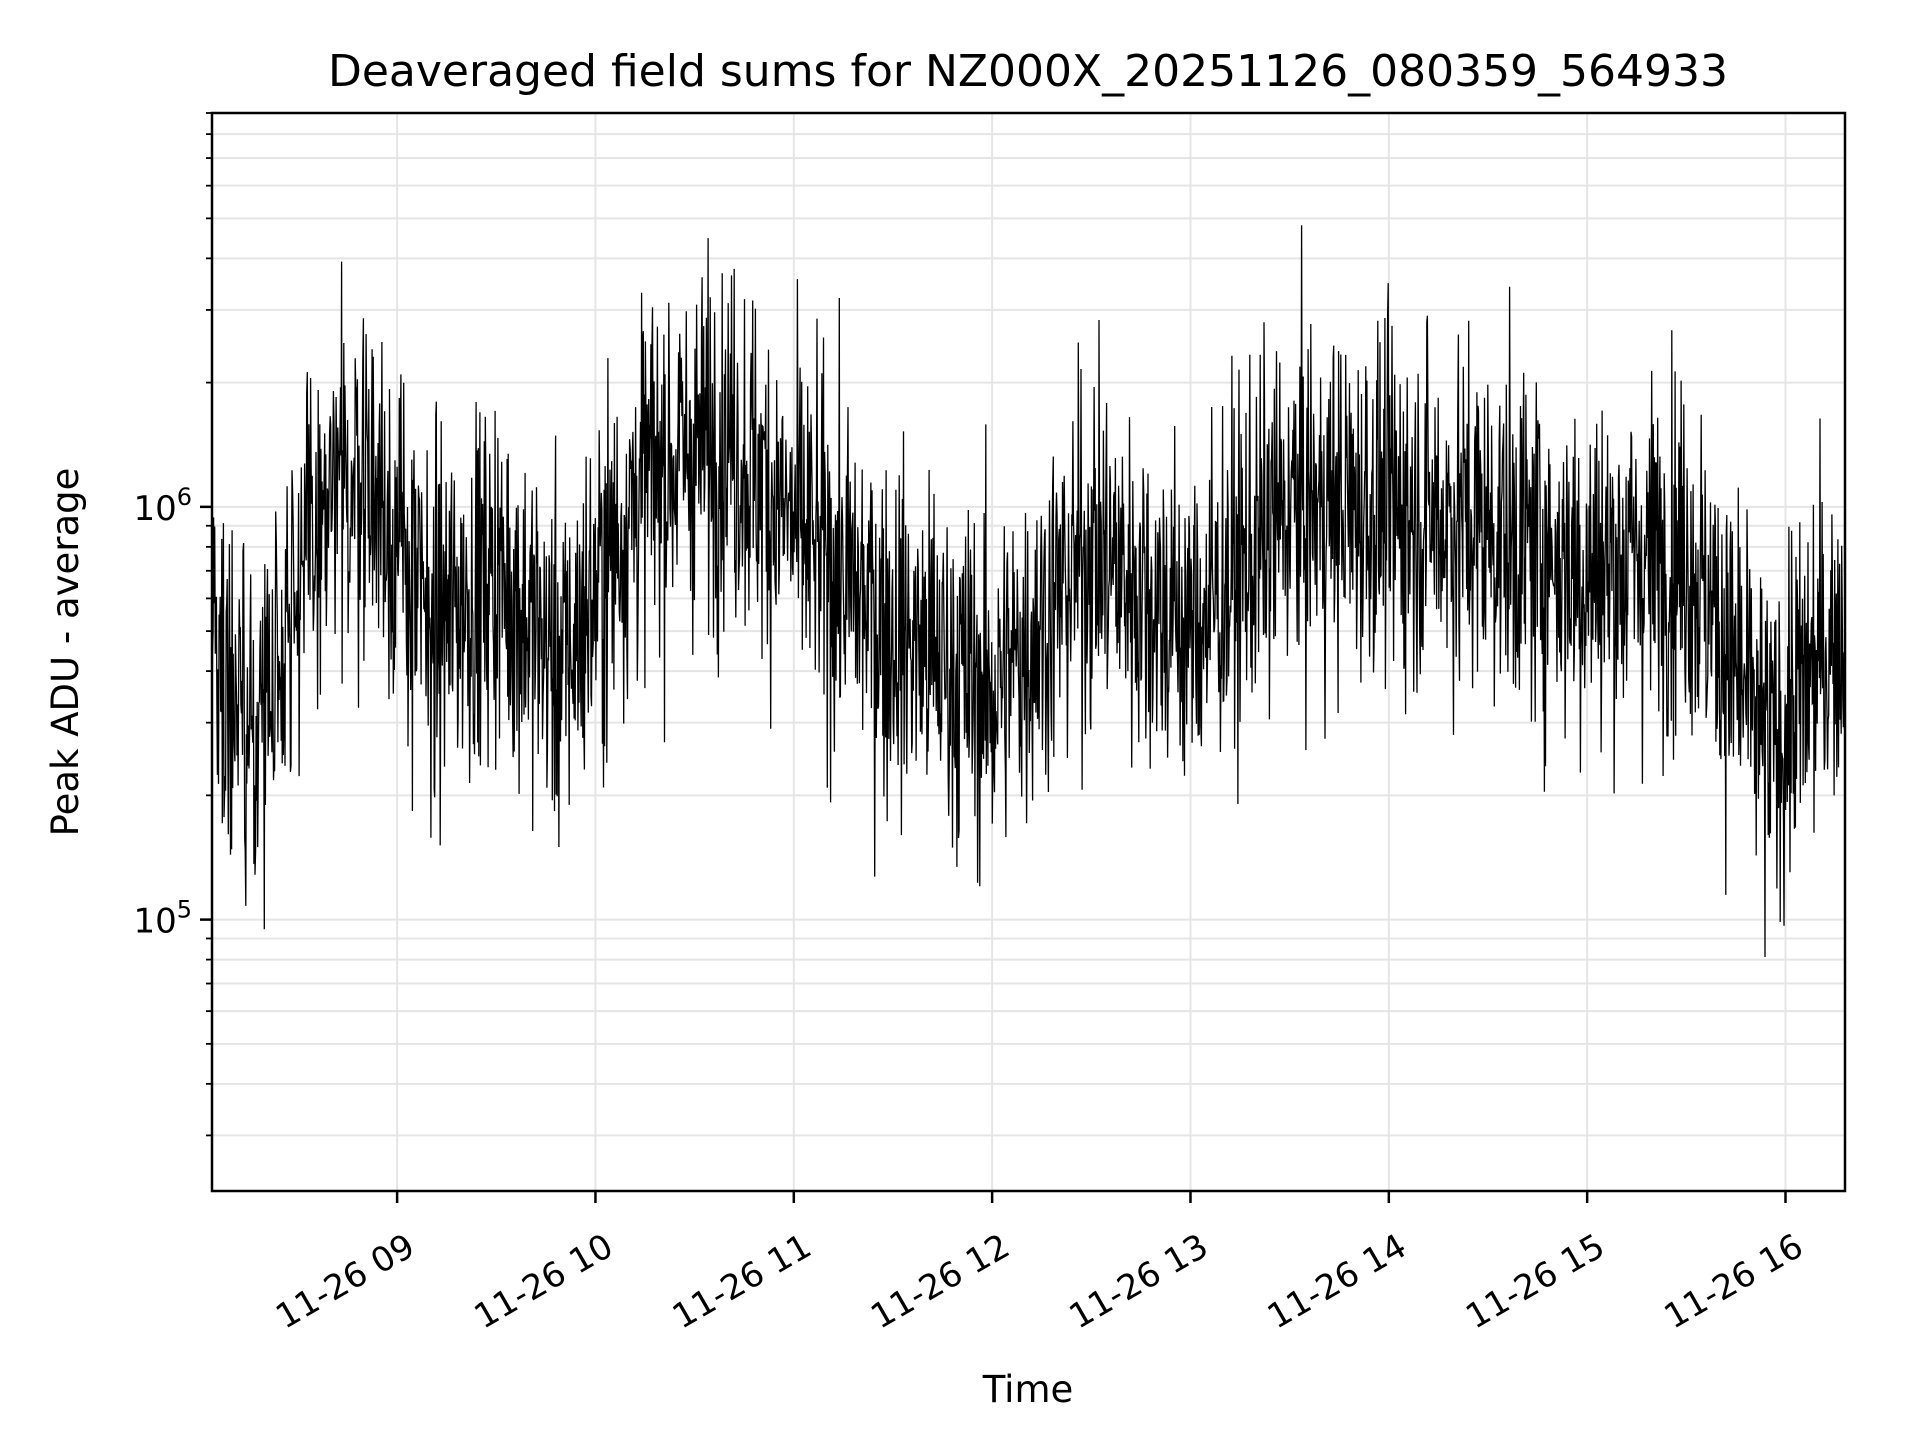 This screenshot has height=1440, width=1920. What do you see at coordinates (1337, 1281) in the screenshot?
I see `x-tick-label: 11-26 14` at bounding box center [1337, 1281].